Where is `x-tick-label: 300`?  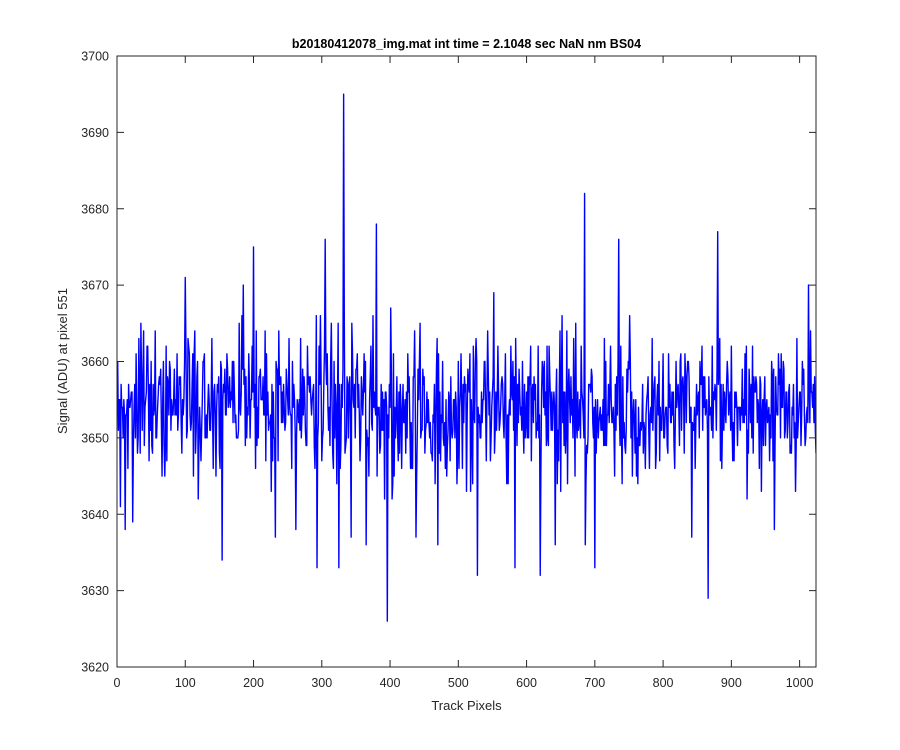 x-tick-label: 300 is located at coordinates (321, 683).